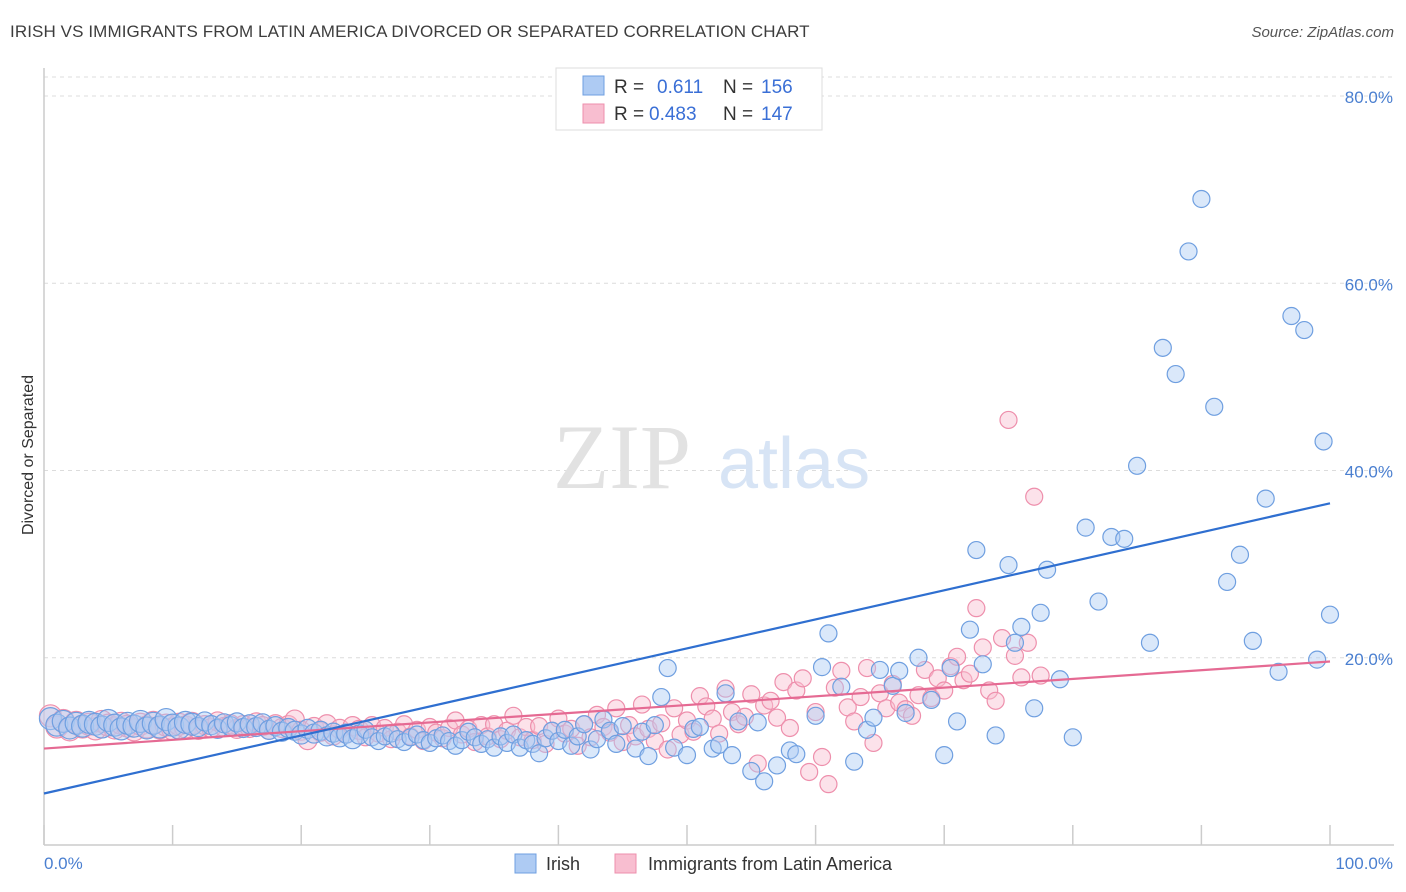  I want to click on latam-trend-line, so click(687, 705).